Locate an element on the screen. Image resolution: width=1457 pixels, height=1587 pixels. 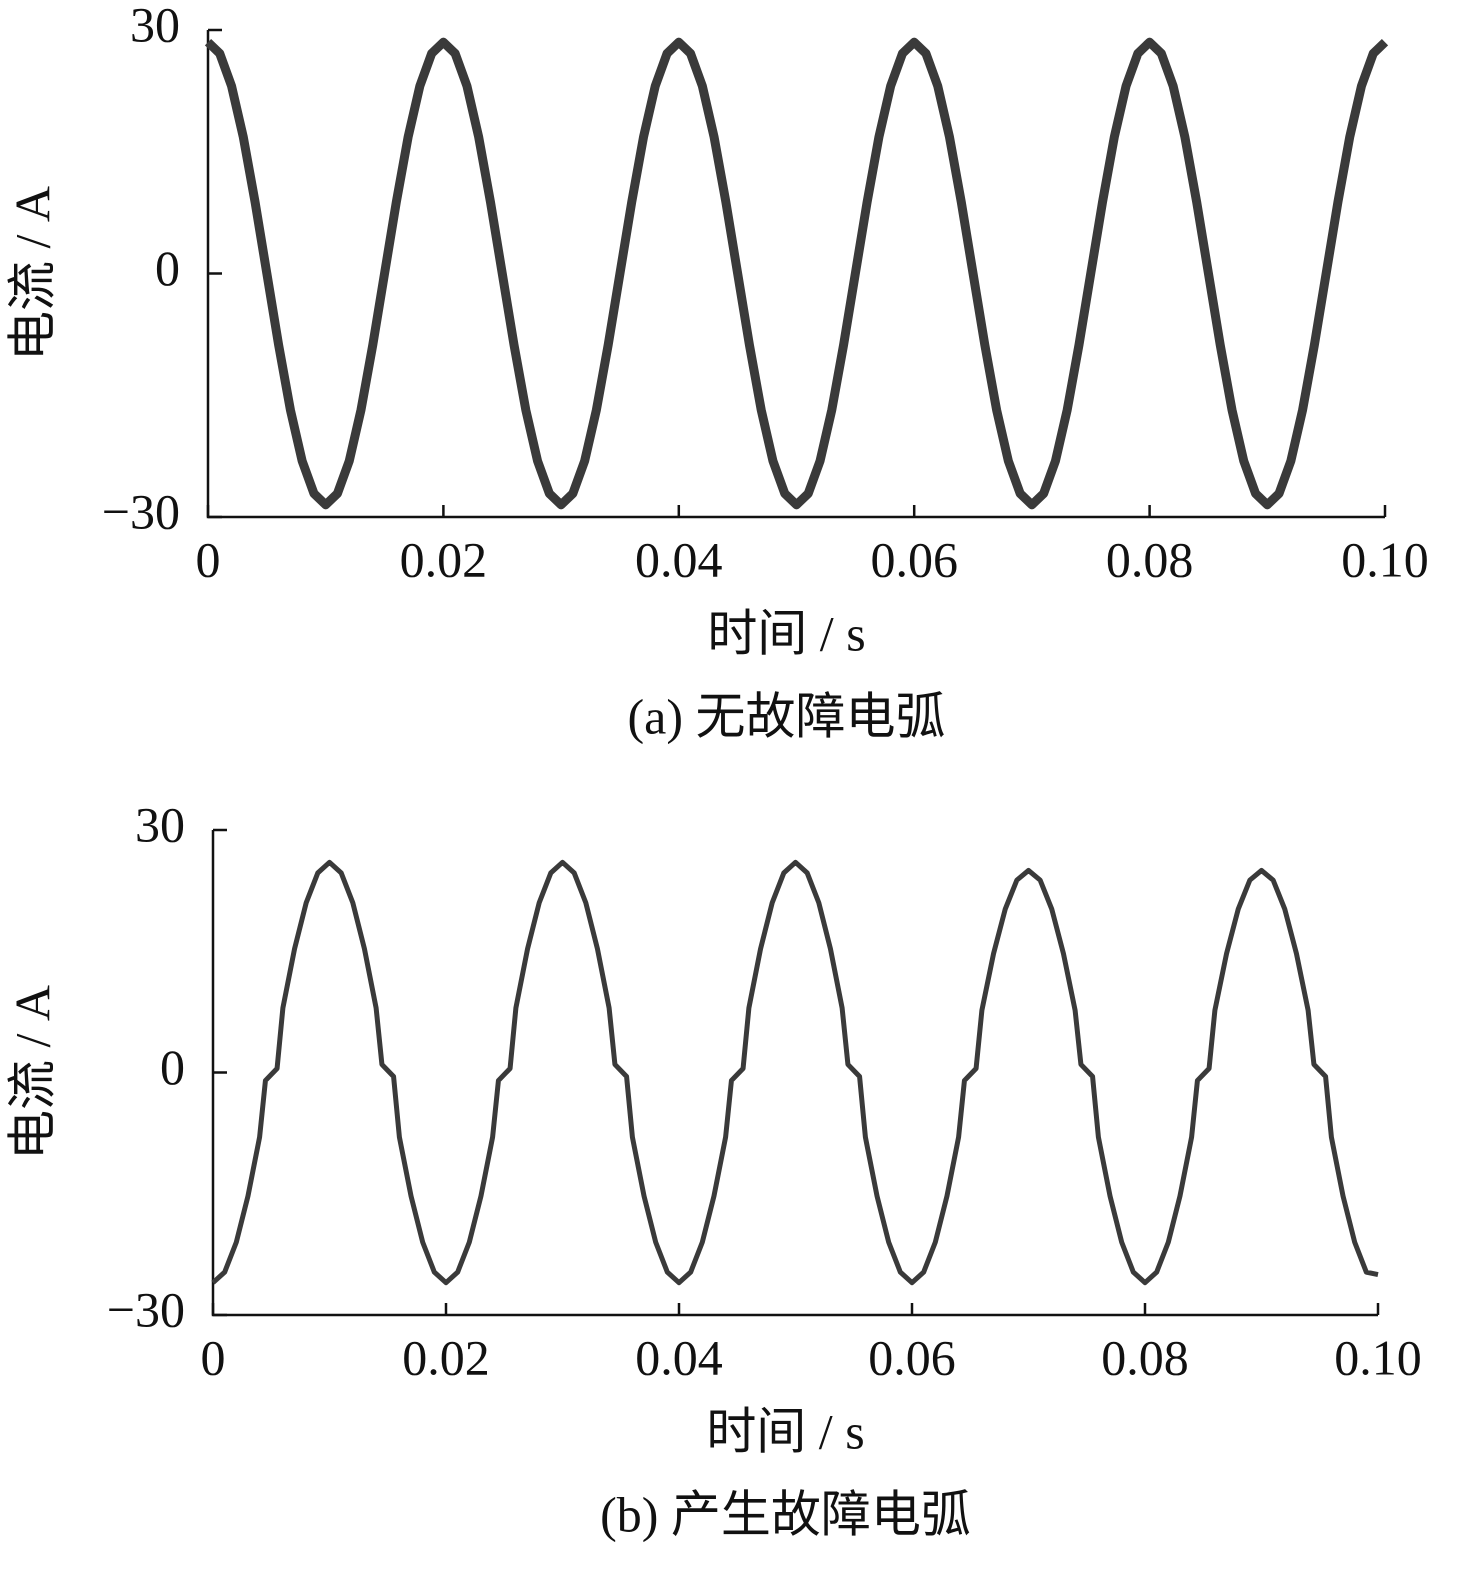
caption: (a) 无故障电弧 is located at coordinates (787, 716).